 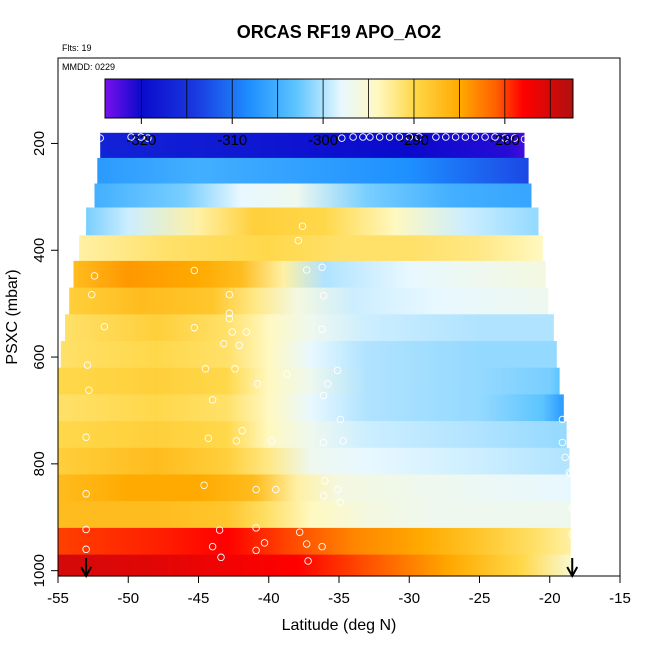 What do you see at coordinates (58, 598) in the screenshot?
I see `x-tick-label: -55` at bounding box center [58, 598].